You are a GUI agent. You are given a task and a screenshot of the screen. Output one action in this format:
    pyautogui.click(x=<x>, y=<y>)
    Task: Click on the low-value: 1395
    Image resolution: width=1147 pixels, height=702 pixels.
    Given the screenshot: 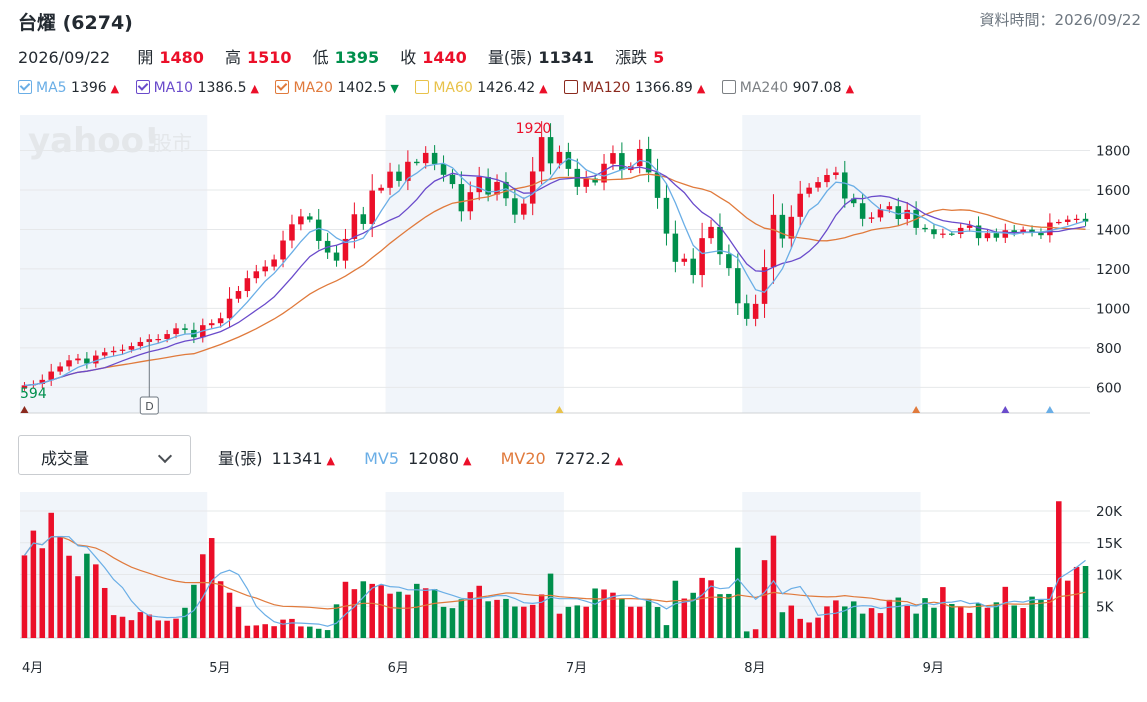 What is the action you would take?
    pyautogui.click(x=357, y=57)
    